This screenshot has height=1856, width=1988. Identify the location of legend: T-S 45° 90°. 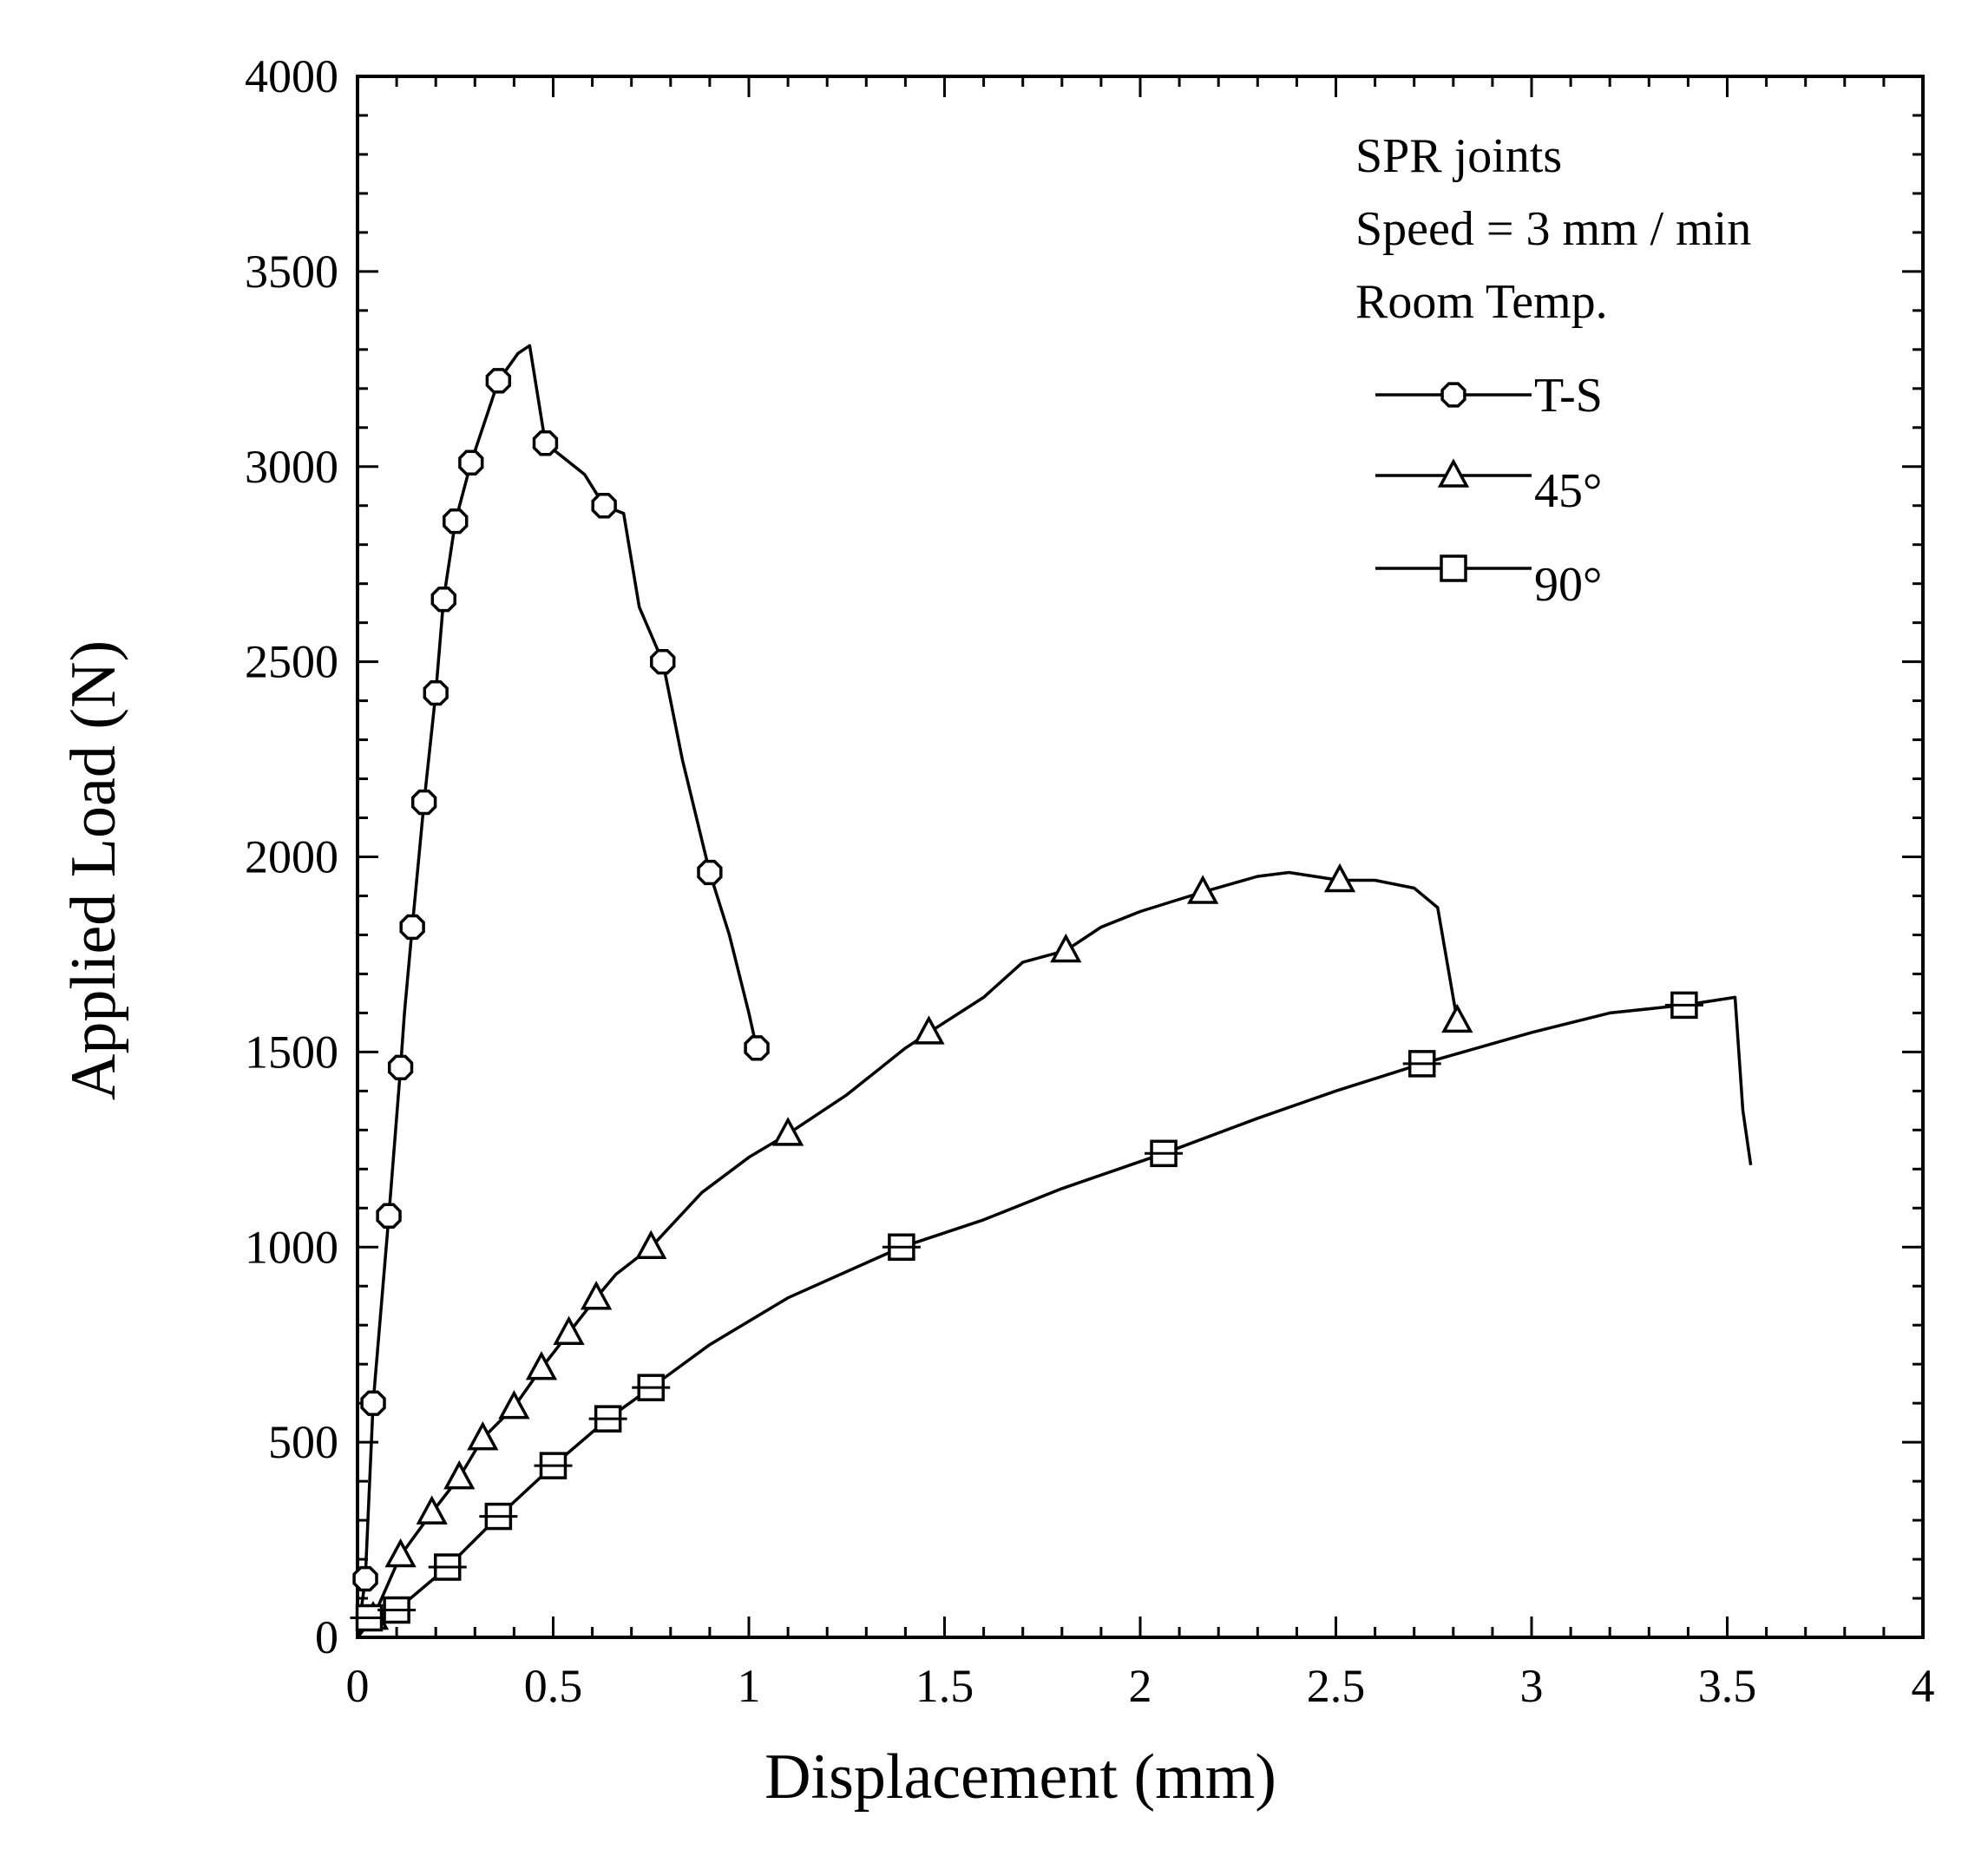
(1489, 491).